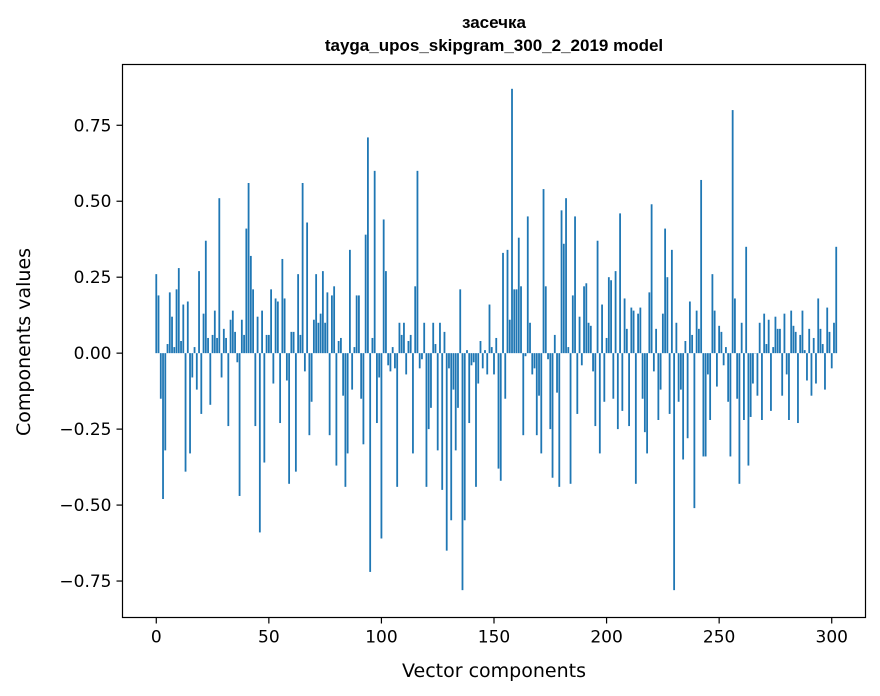 This screenshot has height=696, width=880. I want to click on y-axis-ticks: −0.75 −0.50 −0.25 0.00 0.25 0.50 0.75, so click(91, 354).